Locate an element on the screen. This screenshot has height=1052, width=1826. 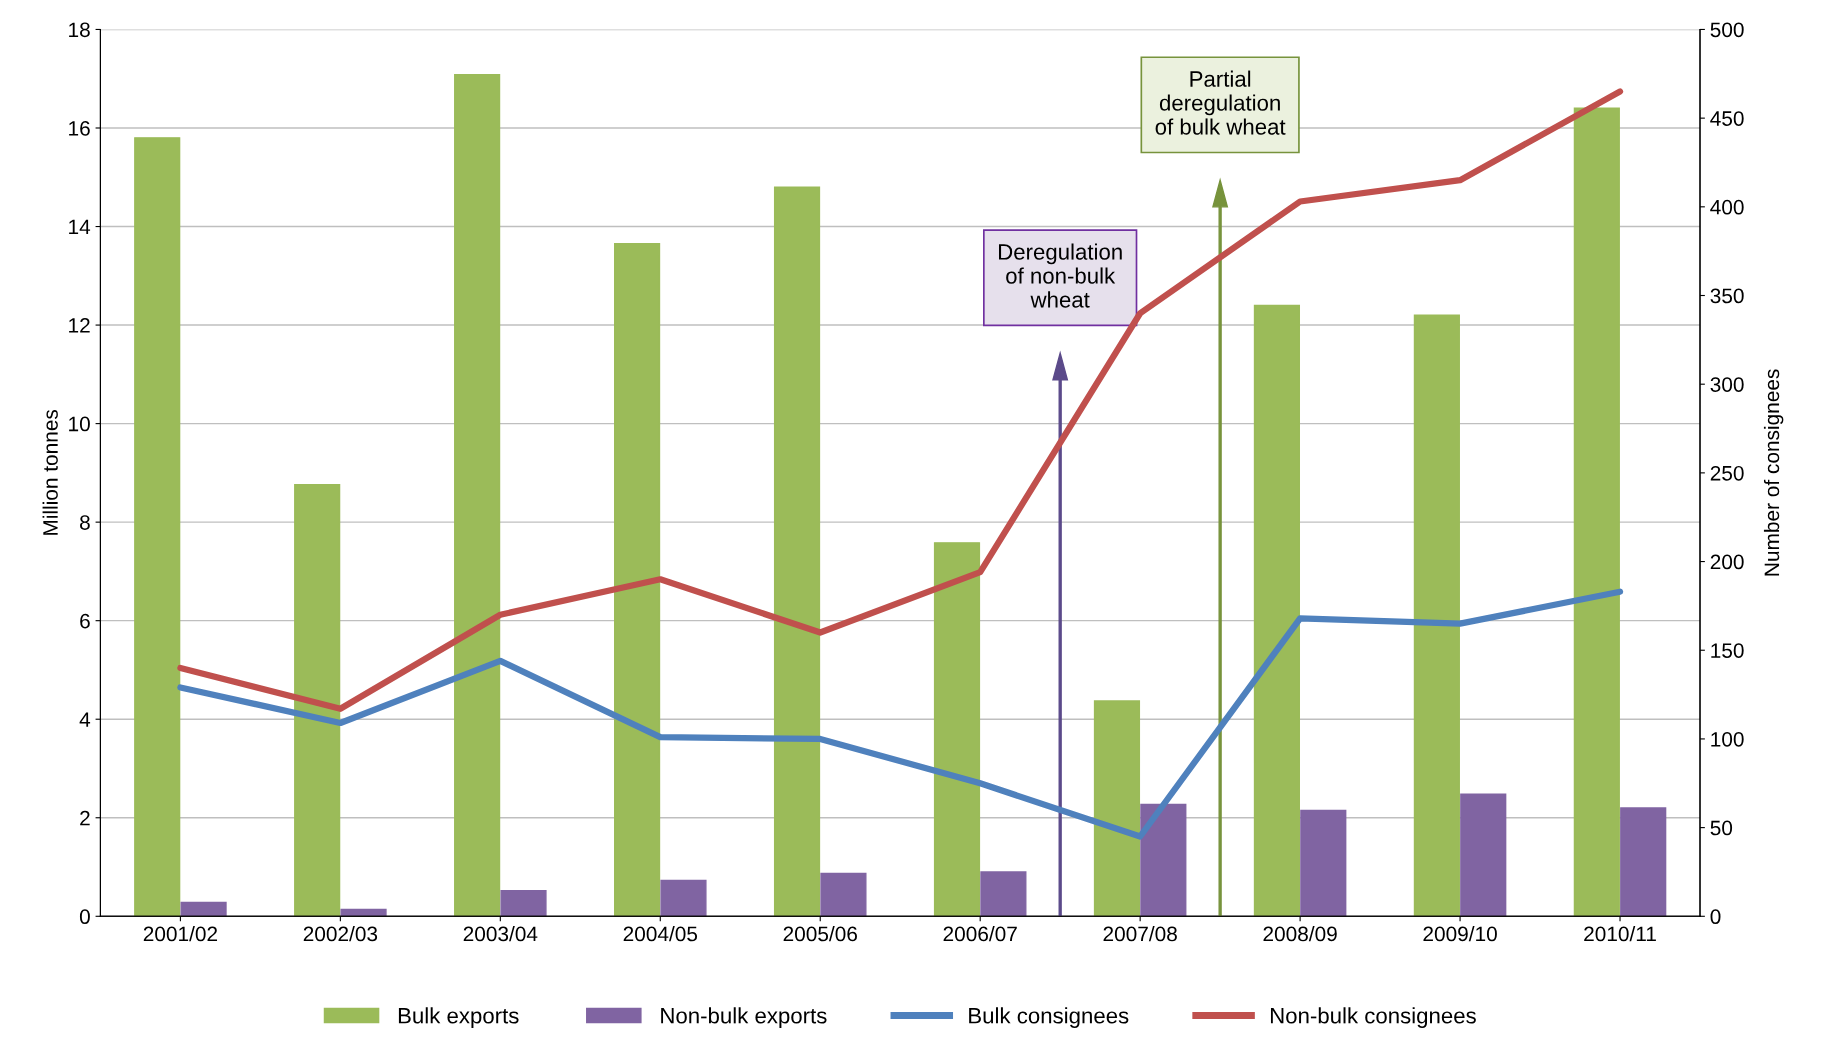
x-tick-label: 2006/07 is located at coordinates (980, 934).